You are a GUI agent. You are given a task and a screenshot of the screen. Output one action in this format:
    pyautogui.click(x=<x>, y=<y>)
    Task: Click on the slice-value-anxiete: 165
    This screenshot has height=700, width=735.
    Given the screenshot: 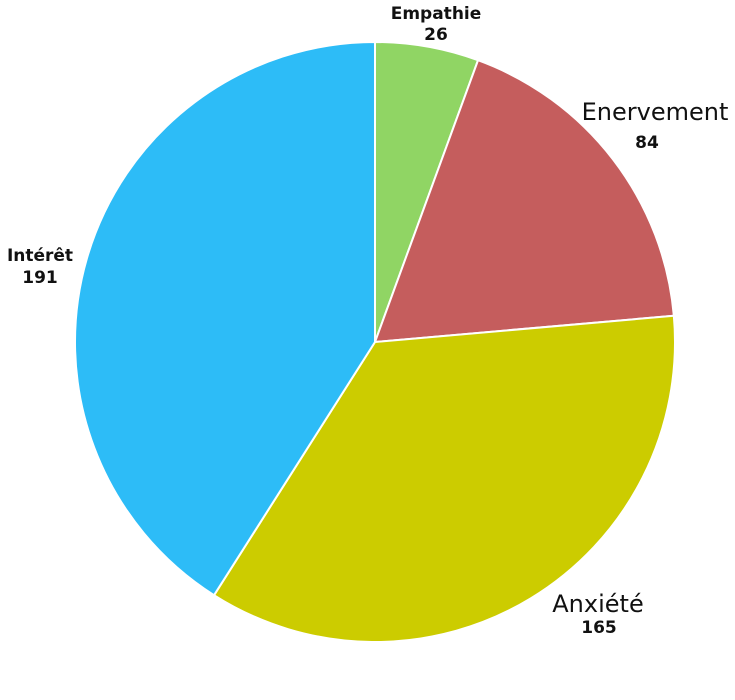 What is the action you would take?
    pyautogui.click(x=599, y=628)
    